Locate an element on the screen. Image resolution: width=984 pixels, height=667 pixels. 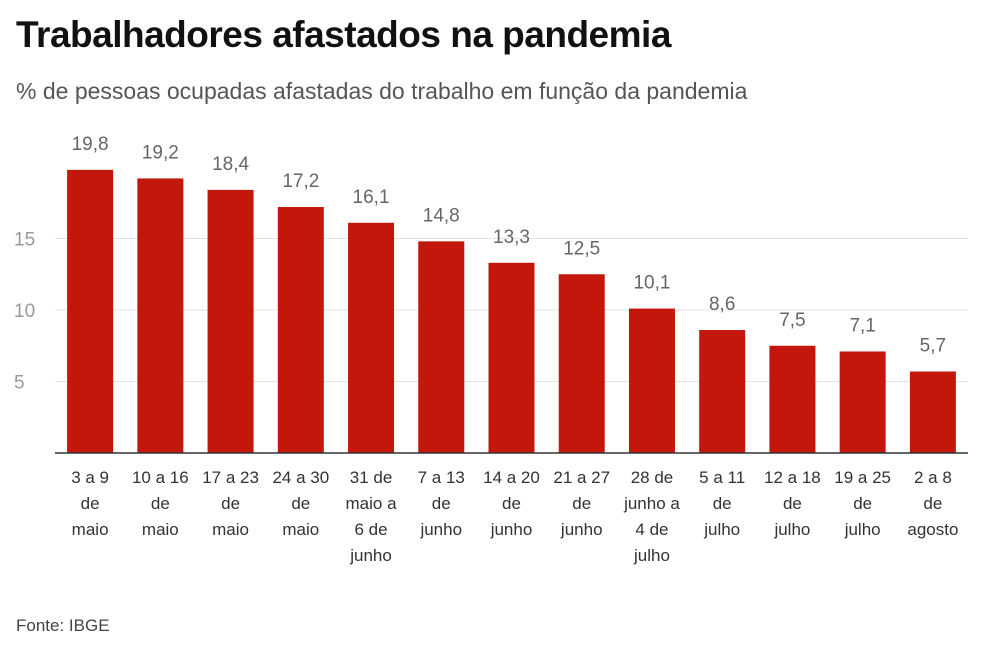
value-label: 8,6 is located at coordinates (722, 304).